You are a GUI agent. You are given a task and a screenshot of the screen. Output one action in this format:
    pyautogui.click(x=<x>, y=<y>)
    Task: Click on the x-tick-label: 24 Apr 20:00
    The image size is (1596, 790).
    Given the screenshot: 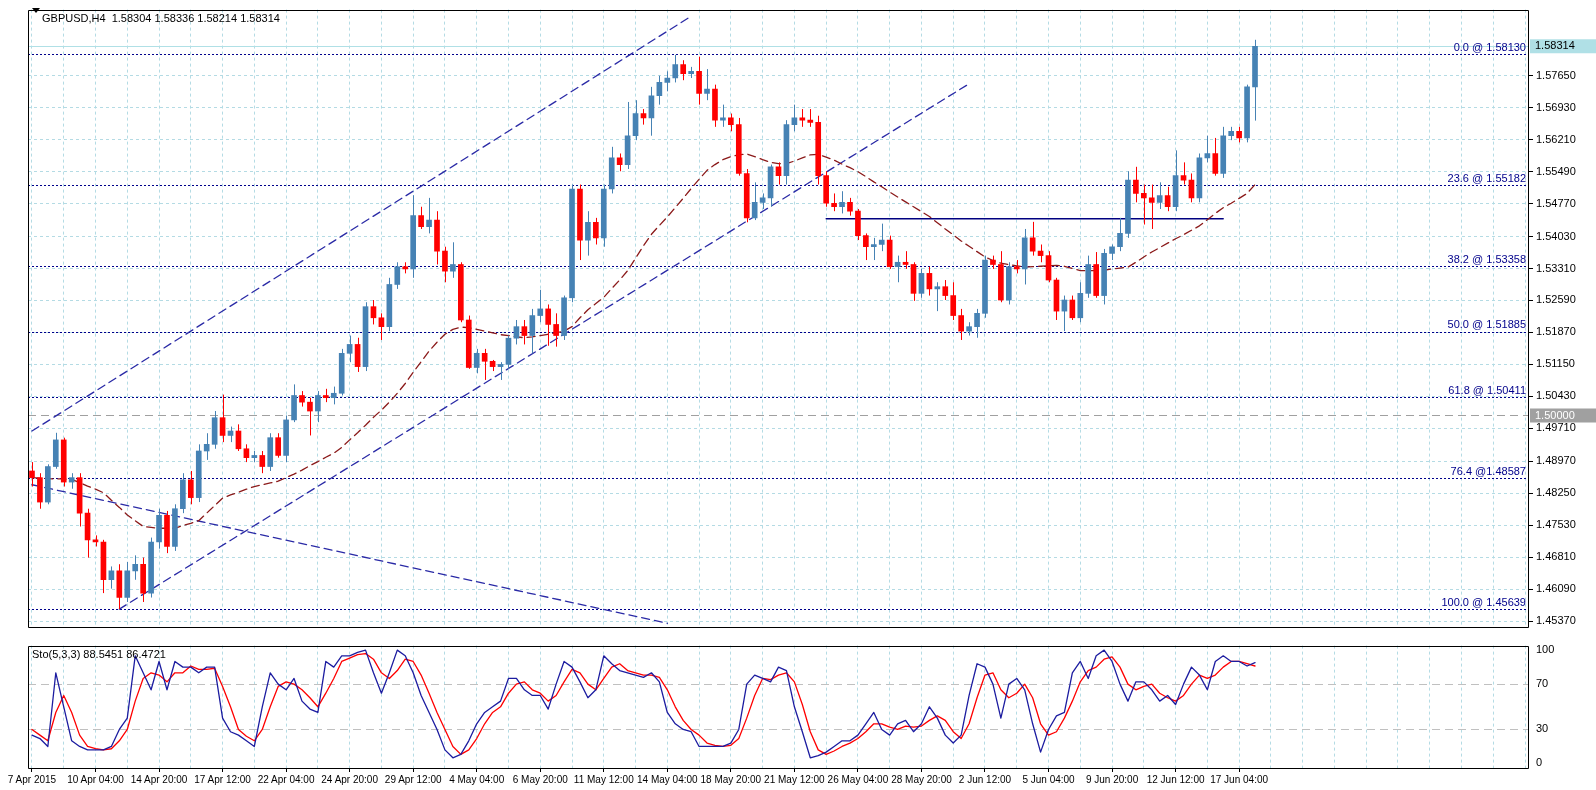 What is the action you would take?
    pyautogui.click(x=350, y=779)
    